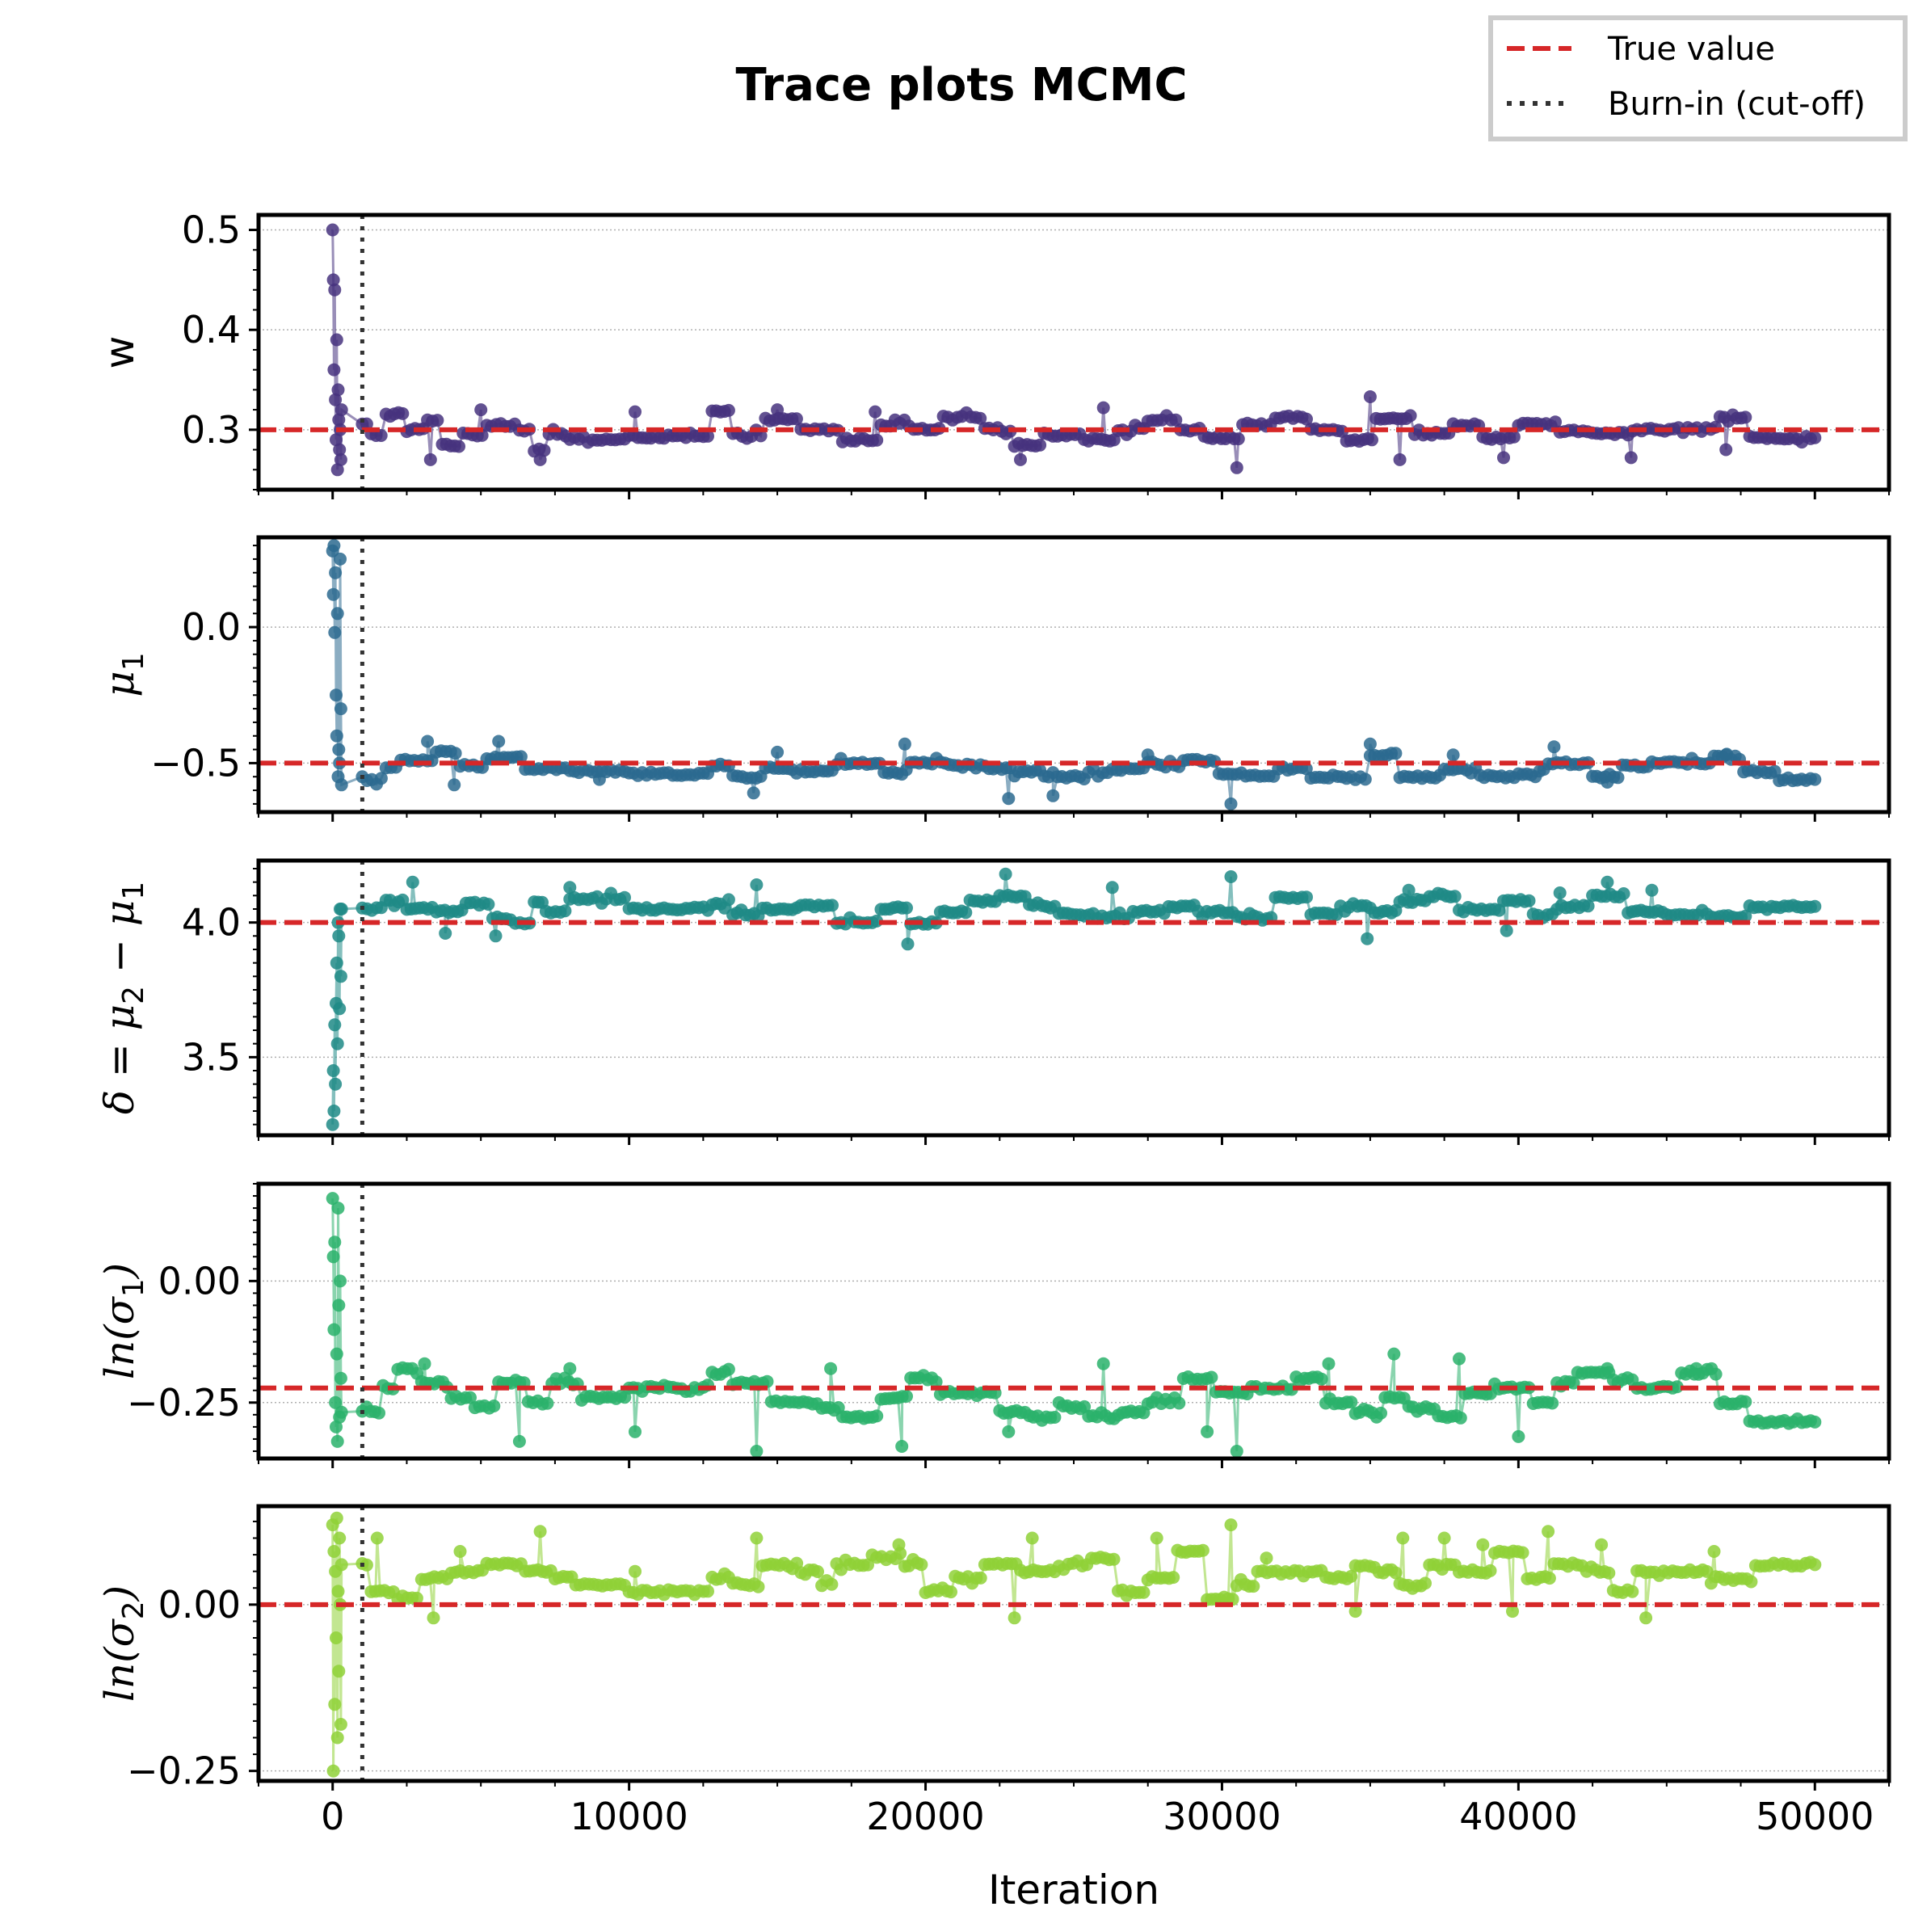 Image resolution: width=1931 pixels, height=1932 pixels. Describe the element at coordinates (123, 1321) in the screenshot. I see `y-axis-label: ln(σ1)` at that location.